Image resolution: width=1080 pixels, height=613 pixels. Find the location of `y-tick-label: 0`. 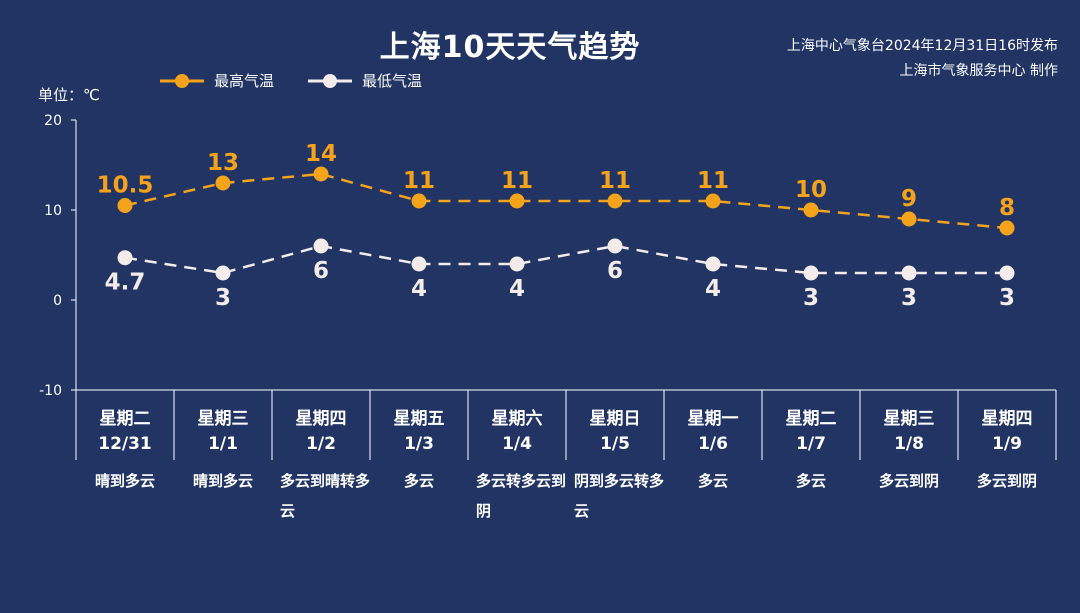

y-tick-label: 0 is located at coordinates (57, 301).